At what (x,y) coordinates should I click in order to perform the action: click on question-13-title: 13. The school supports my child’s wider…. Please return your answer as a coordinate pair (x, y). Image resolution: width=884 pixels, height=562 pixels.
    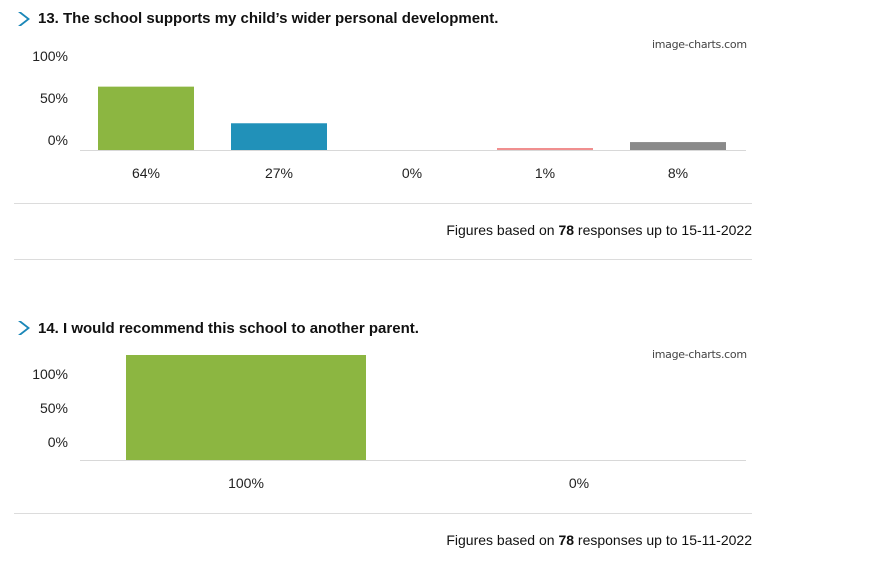
    Looking at the image, I should click on (268, 18).